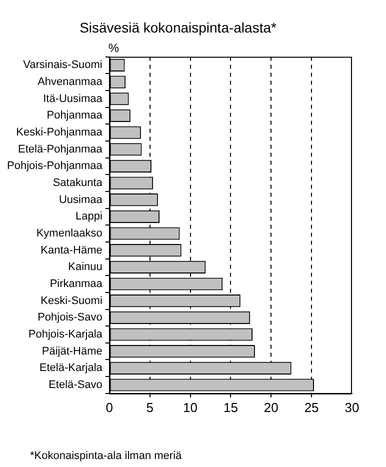 The height and width of the screenshot is (467, 386). I want to click on y-tick-label: Uusimaa, so click(81, 200).